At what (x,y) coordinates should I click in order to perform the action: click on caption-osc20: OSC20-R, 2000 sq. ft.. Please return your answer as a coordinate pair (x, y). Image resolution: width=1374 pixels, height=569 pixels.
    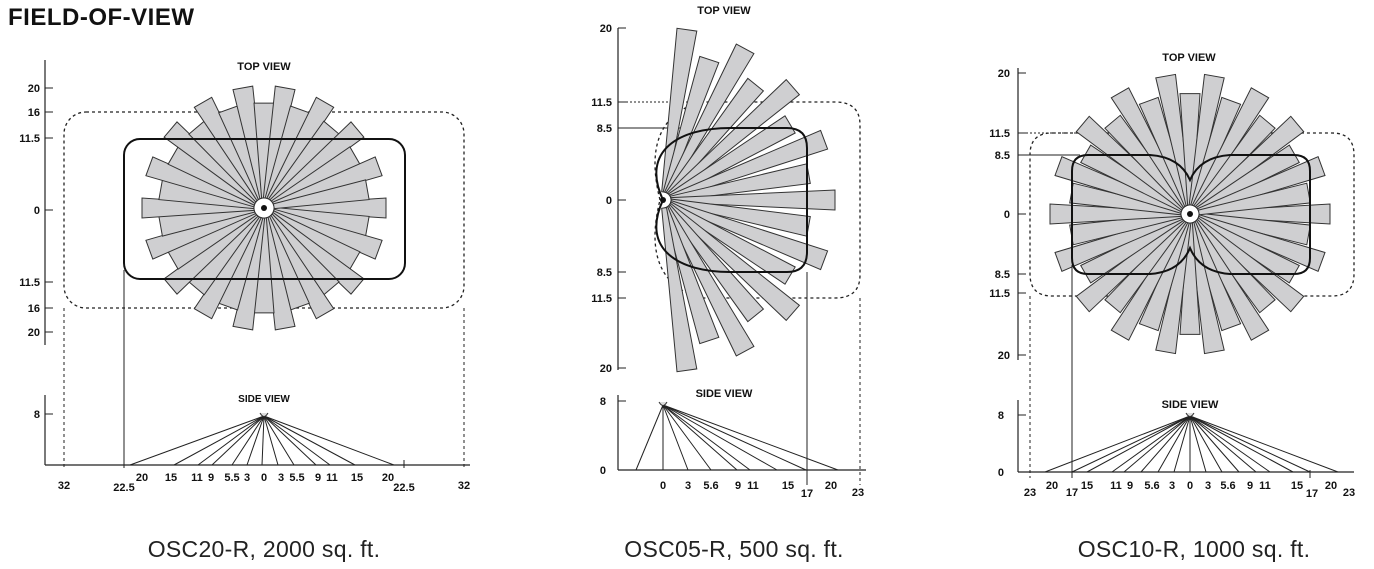
    Looking at the image, I should click on (264, 549).